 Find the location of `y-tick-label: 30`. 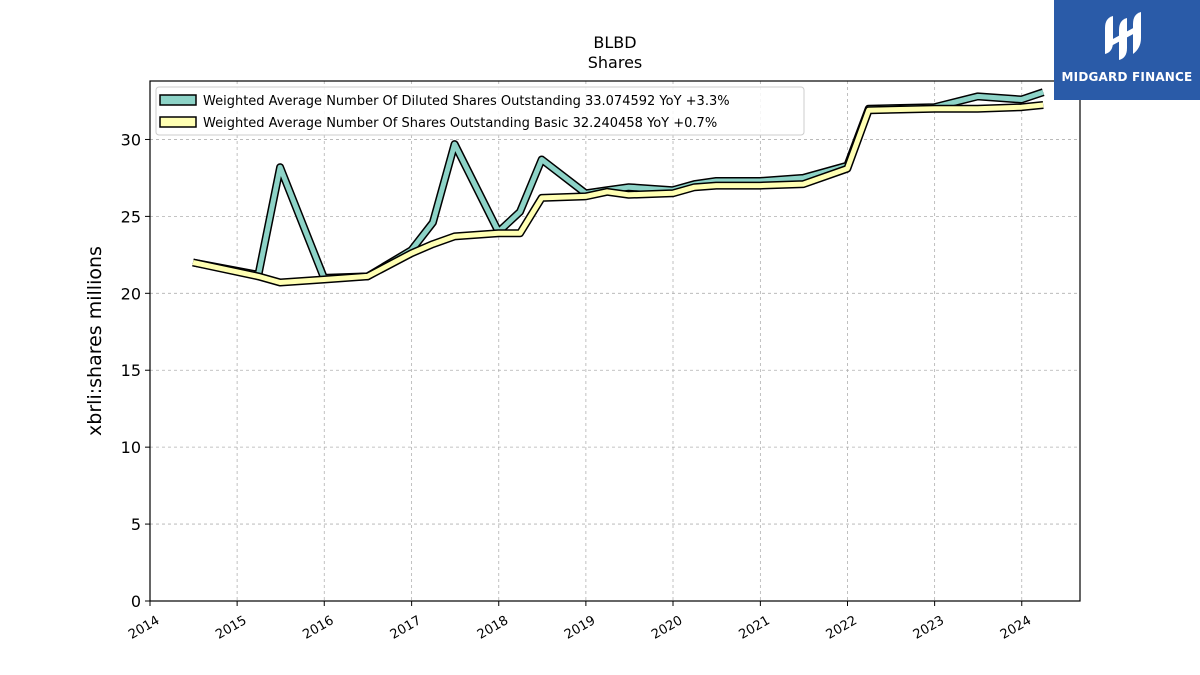

y-tick-label: 30 is located at coordinates (131, 139).